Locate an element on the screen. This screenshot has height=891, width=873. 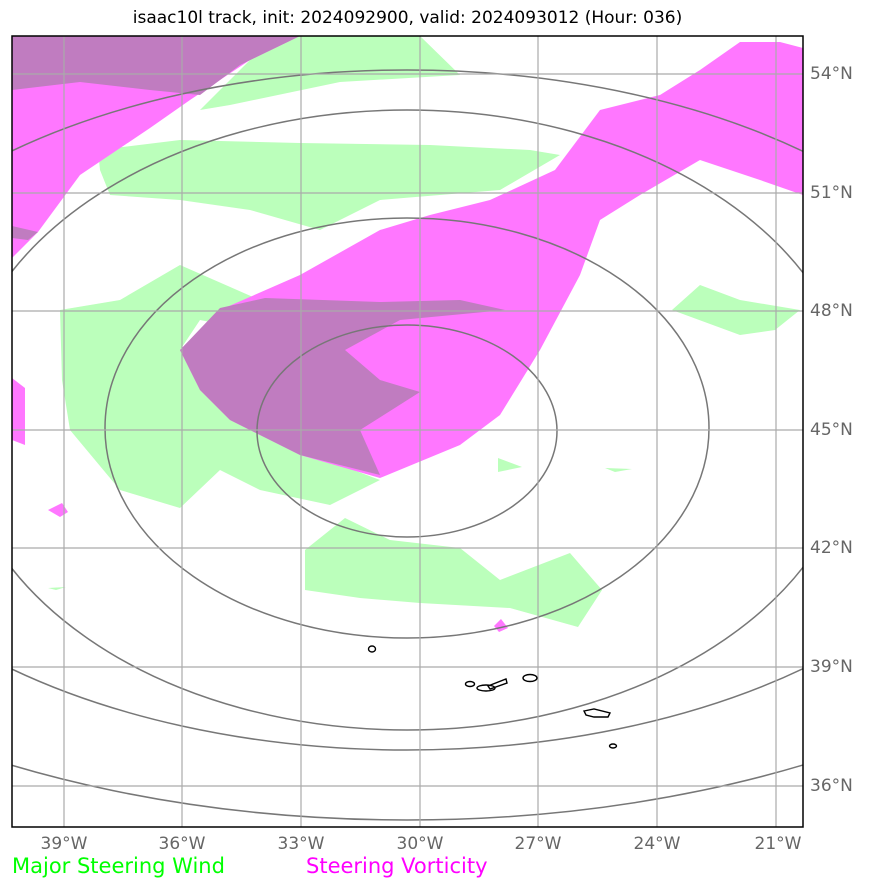
overlap-region-center is located at coordinates (342, 386).